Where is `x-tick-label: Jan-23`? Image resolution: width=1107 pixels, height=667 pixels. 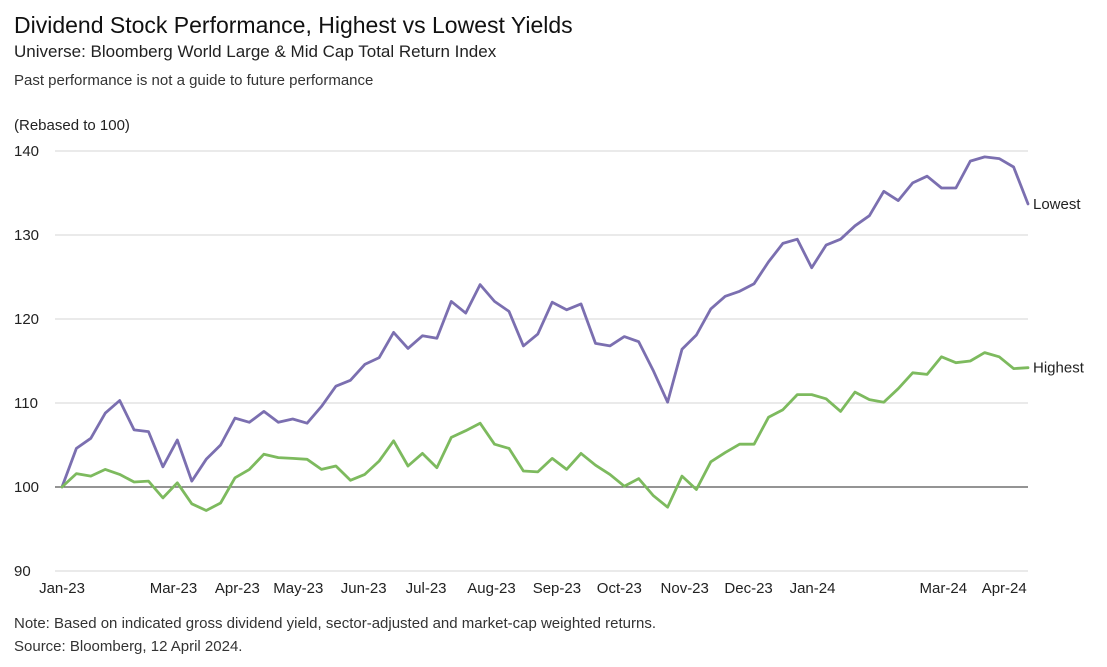 x-tick-label: Jan-23 is located at coordinates (62, 588).